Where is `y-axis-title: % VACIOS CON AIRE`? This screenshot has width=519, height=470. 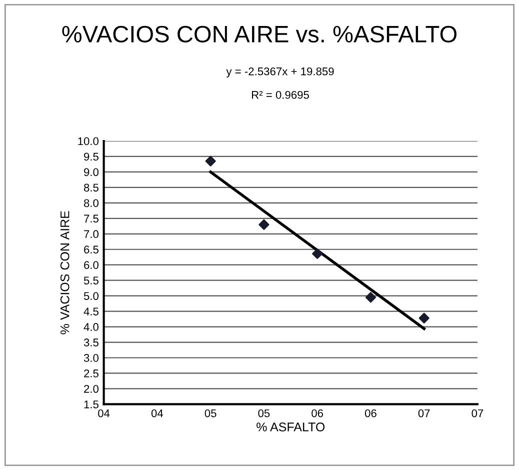
y-axis-title: % VACIOS CON AIRE is located at coordinates (65, 272).